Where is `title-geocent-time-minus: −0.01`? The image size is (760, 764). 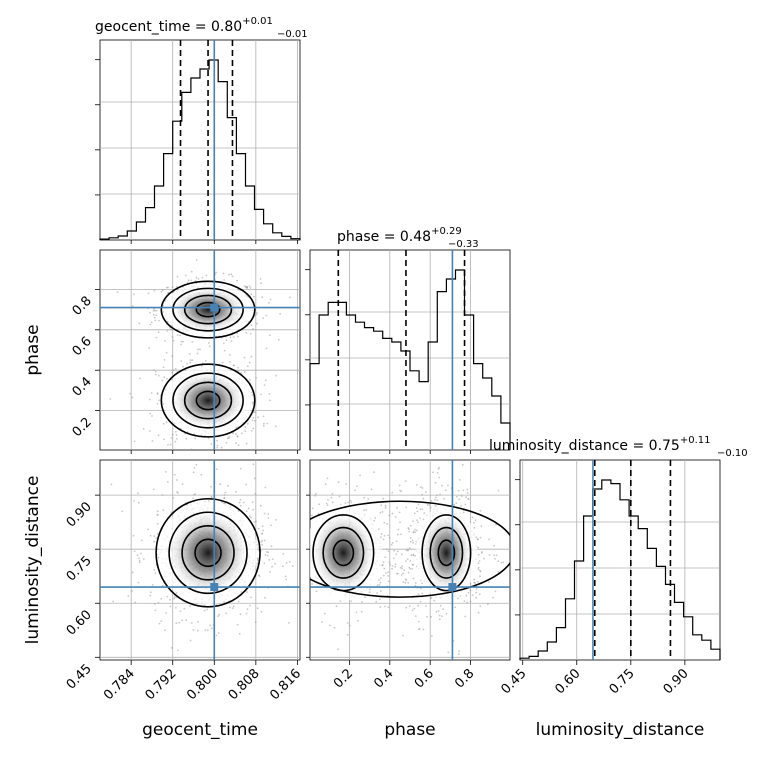 title-geocent-time-minus: −0.01 is located at coordinates (292, 34).